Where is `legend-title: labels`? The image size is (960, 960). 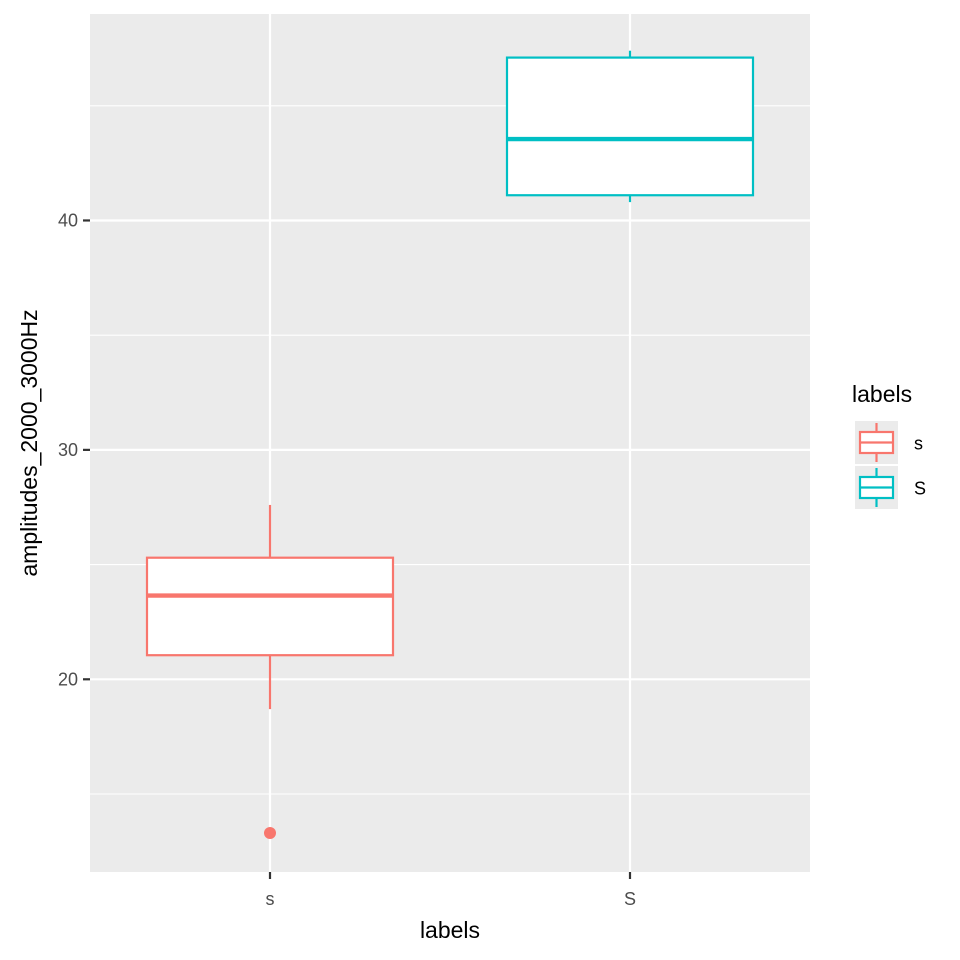
legend-title: labels is located at coordinates (882, 394).